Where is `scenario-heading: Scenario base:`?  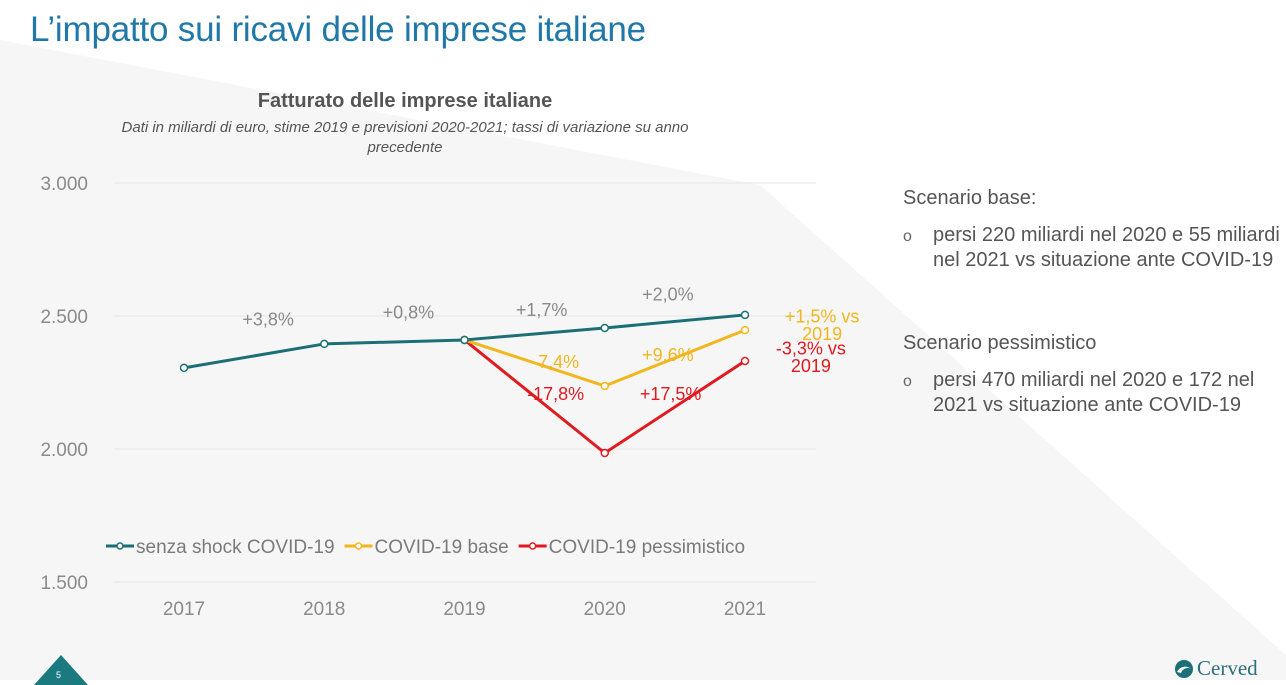 scenario-heading: Scenario base: is located at coordinates (970, 198).